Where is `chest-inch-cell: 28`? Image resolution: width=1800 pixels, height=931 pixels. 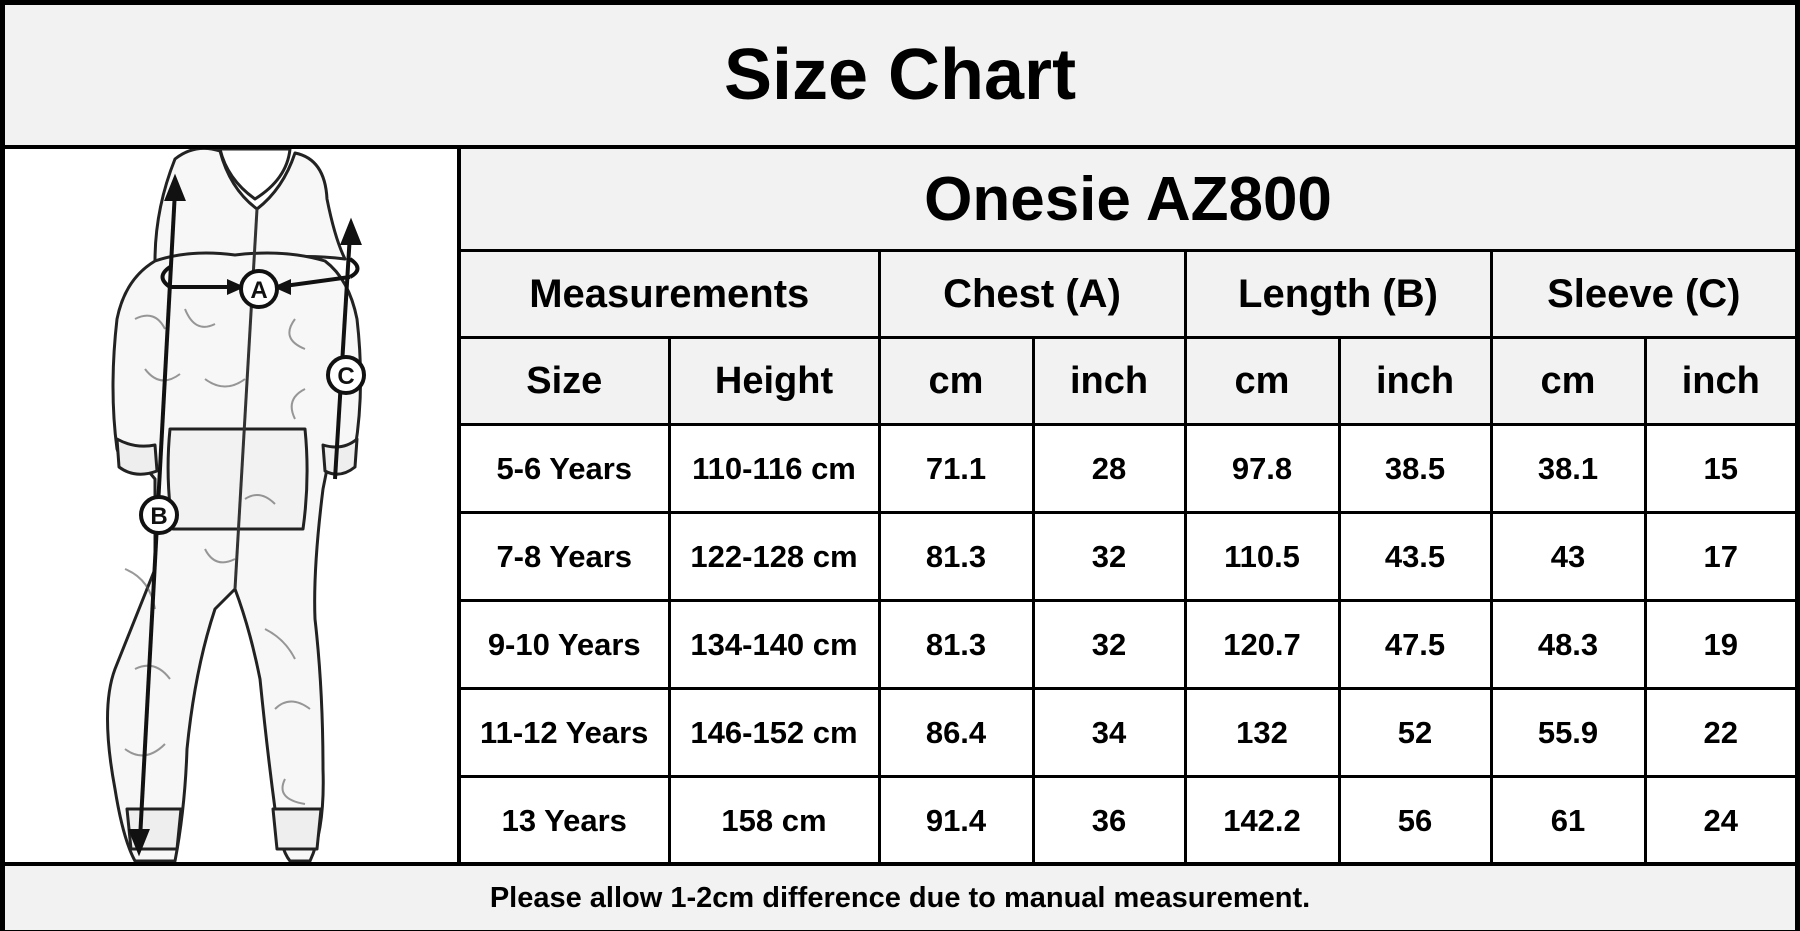
chest-inch-cell: 28 is located at coordinates (1109, 468).